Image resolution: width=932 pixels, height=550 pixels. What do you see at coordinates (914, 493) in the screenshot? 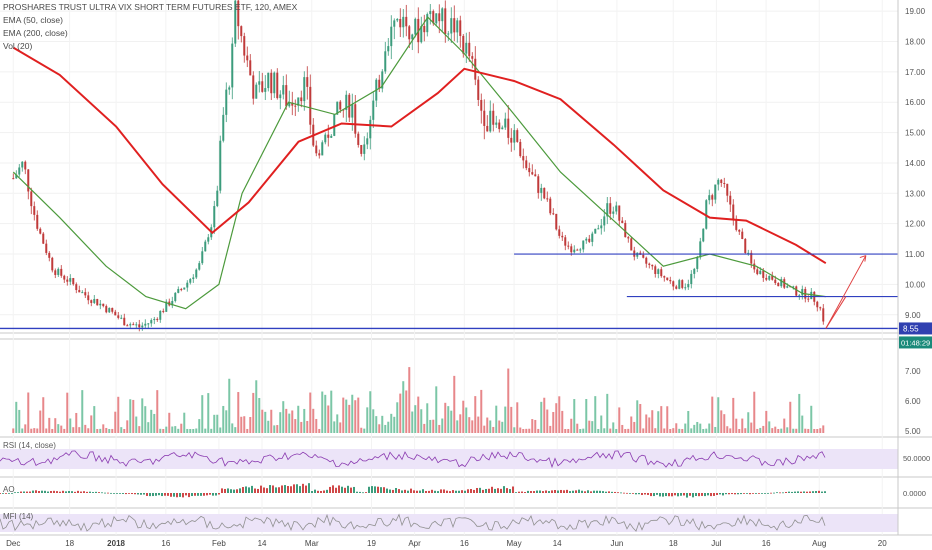
I see `ao-tick-label: 0.0000` at bounding box center [914, 493].